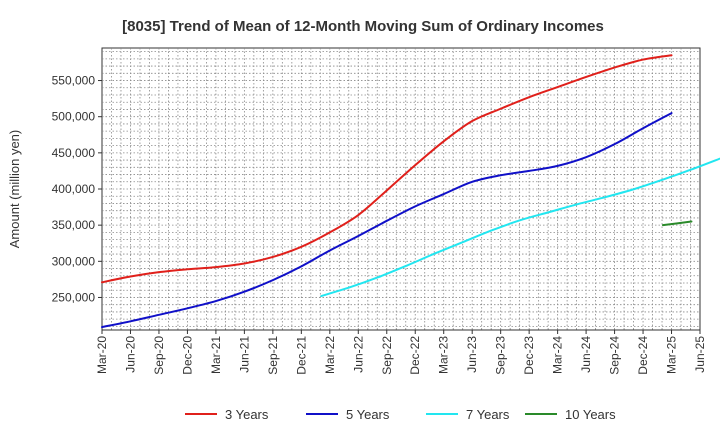 The height and width of the screenshot is (440, 720). Describe the element at coordinates (400, 414) in the screenshot. I see `legend: 3 Years 5 Years 7 Years 10 Years` at that location.